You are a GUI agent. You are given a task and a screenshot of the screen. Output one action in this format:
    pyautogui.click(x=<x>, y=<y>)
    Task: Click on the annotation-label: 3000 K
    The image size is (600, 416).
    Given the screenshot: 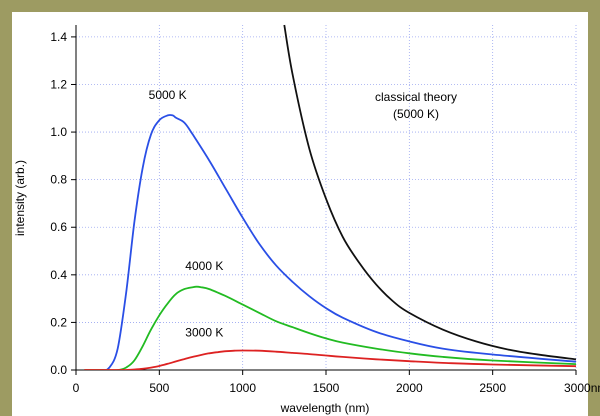 What is the action you would take?
    pyautogui.click(x=204, y=333)
    